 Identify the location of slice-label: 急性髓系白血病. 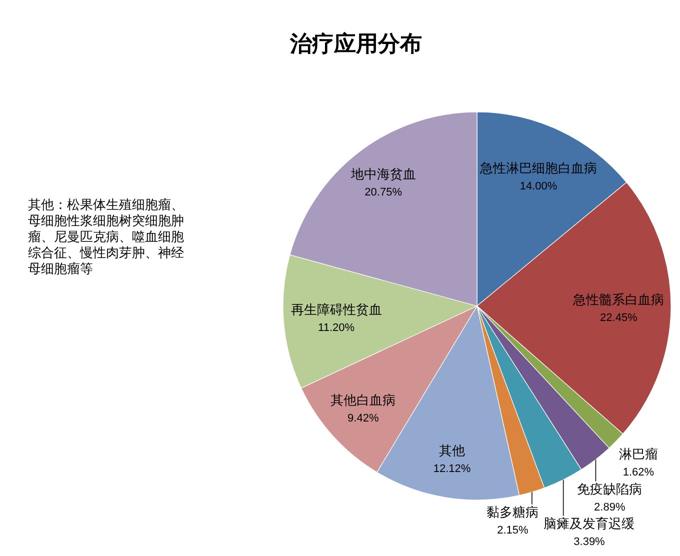
(618, 300).